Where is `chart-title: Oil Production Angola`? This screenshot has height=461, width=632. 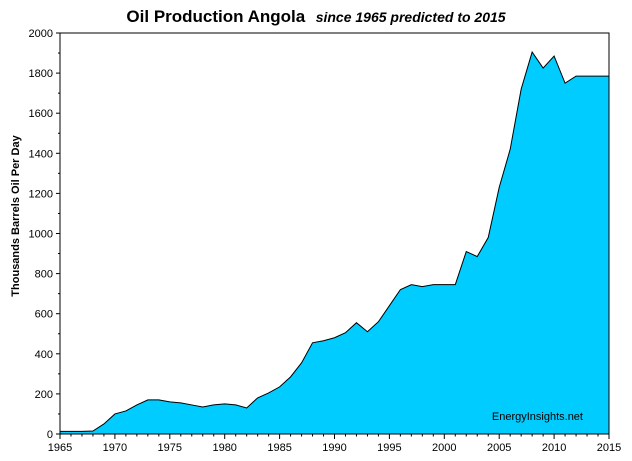 chart-title: Oil Production Angola is located at coordinates (215, 16).